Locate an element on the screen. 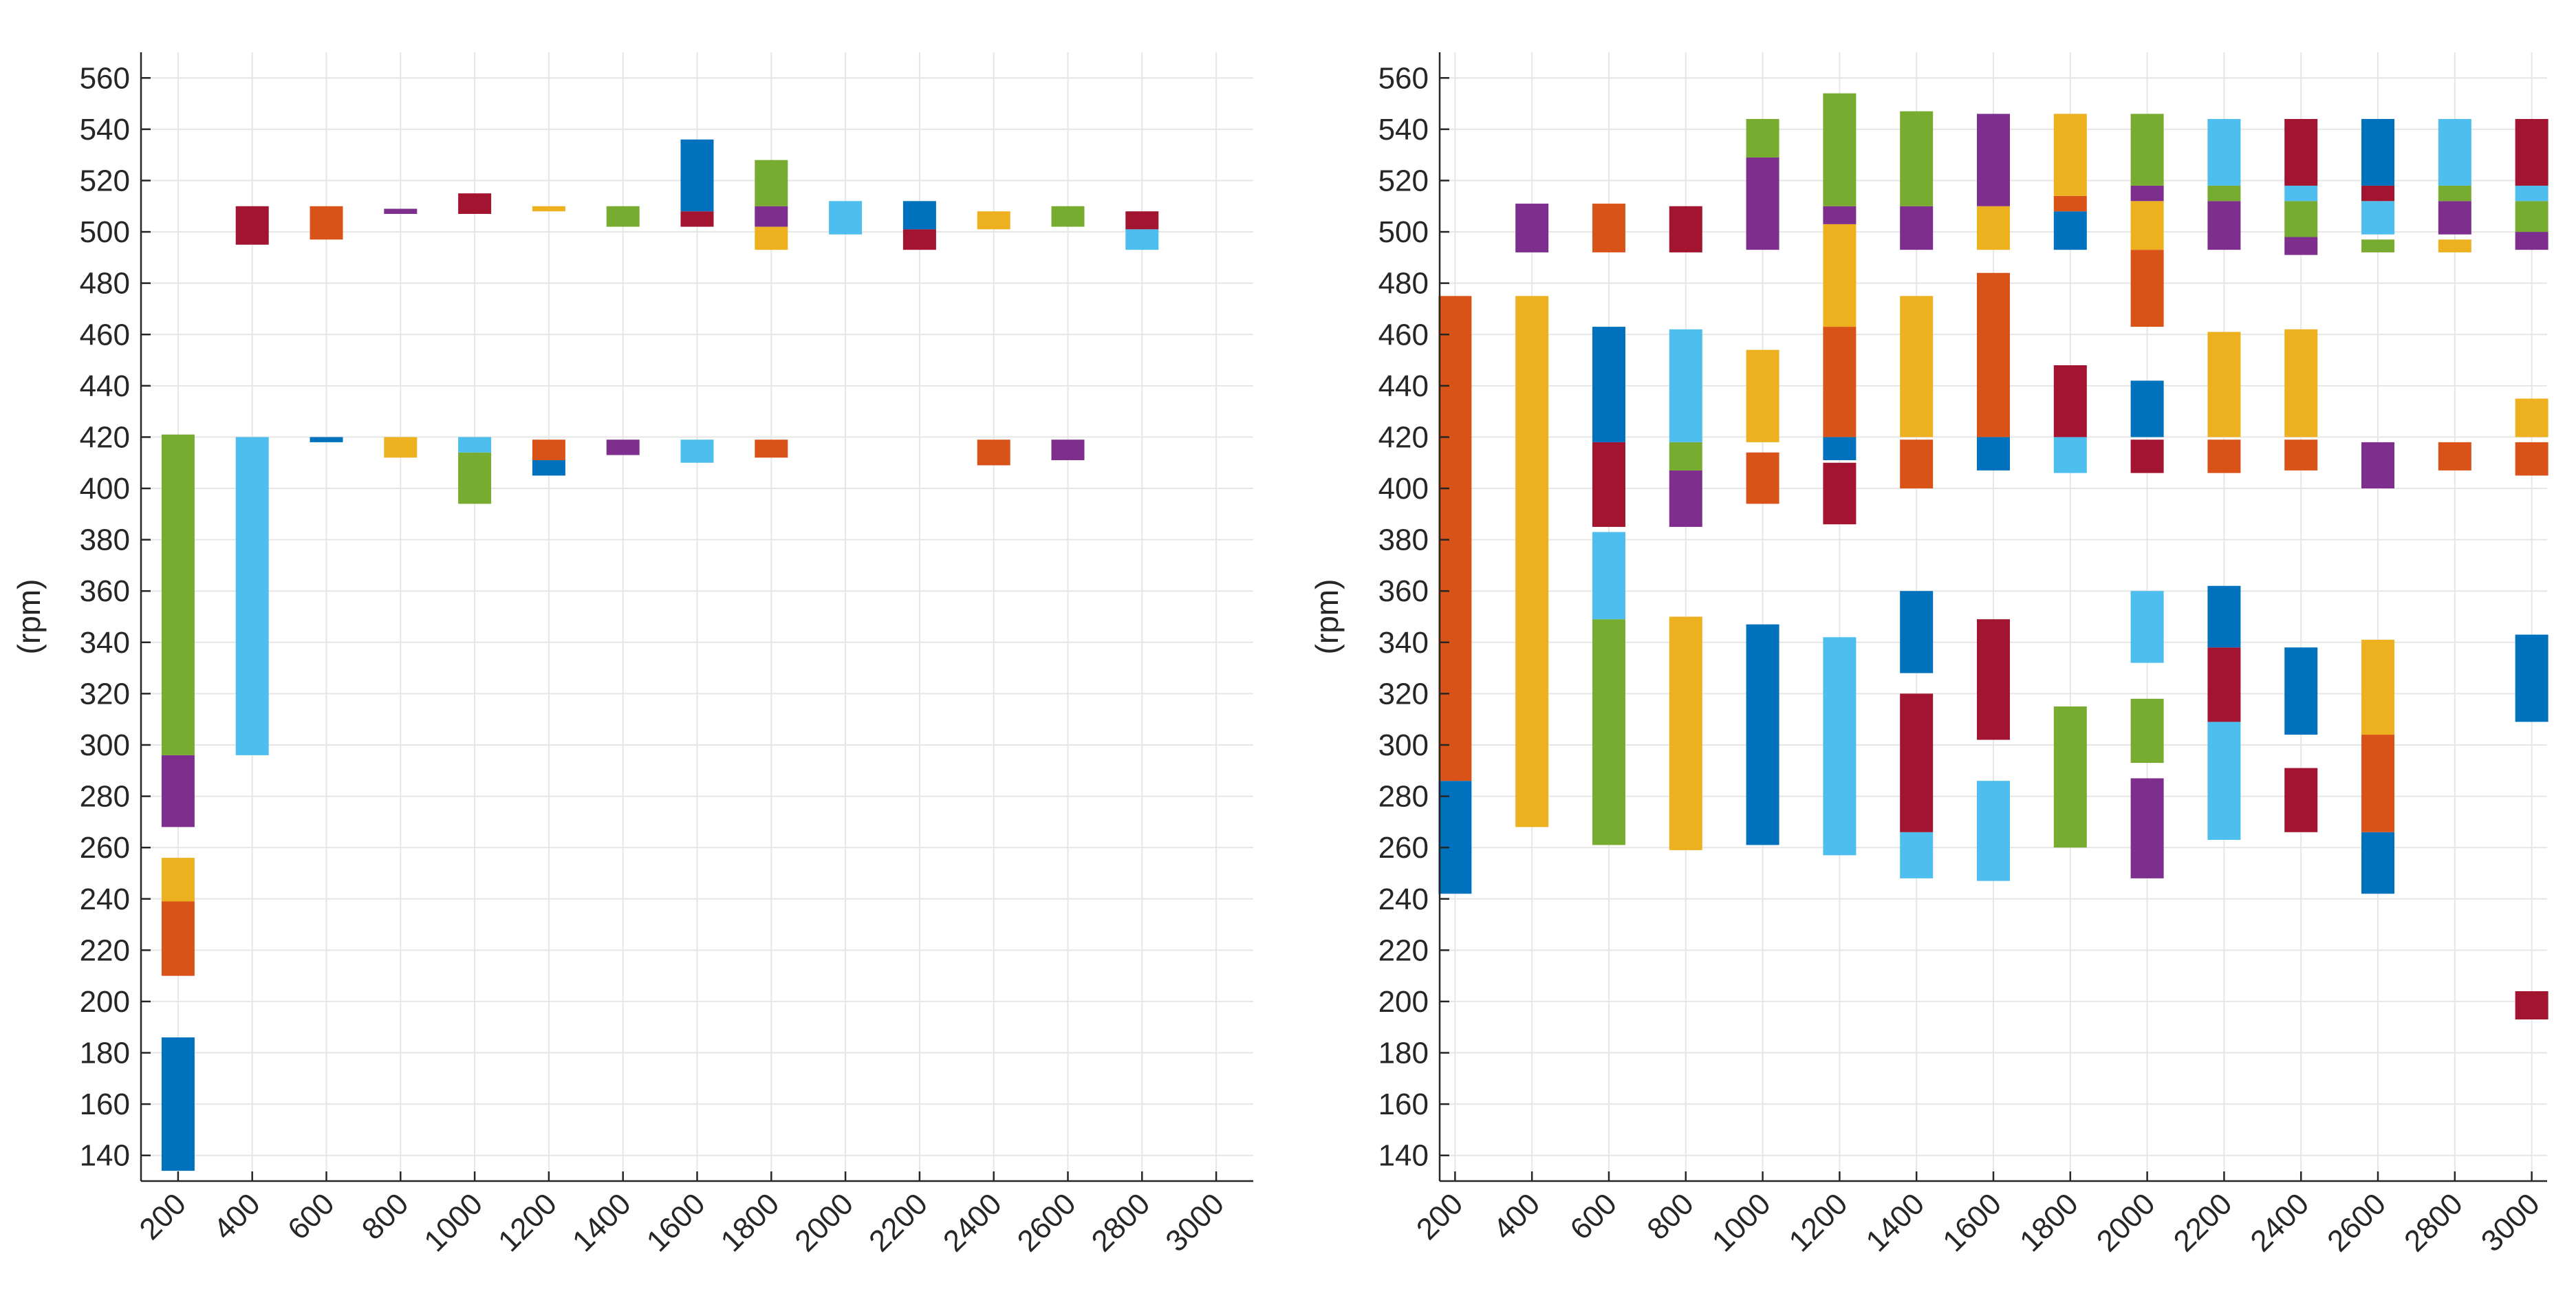 This screenshot has height=1298, width=2576. y-tick-label-560: 560 is located at coordinates (105, 78).